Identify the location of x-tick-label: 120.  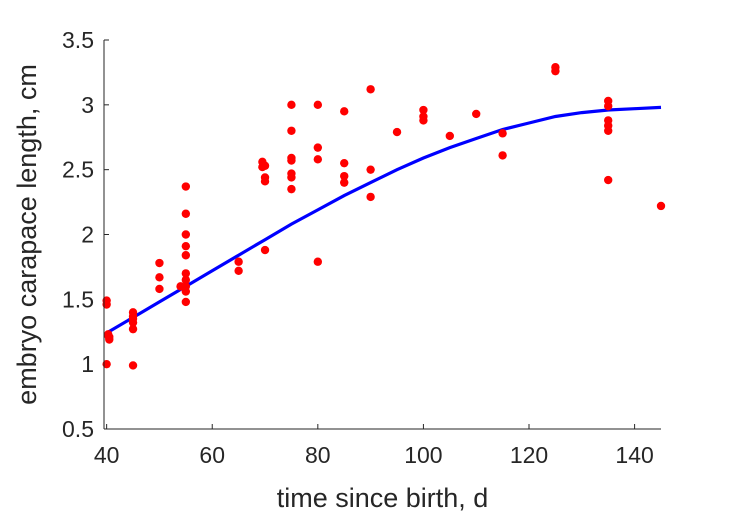
(529, 455).